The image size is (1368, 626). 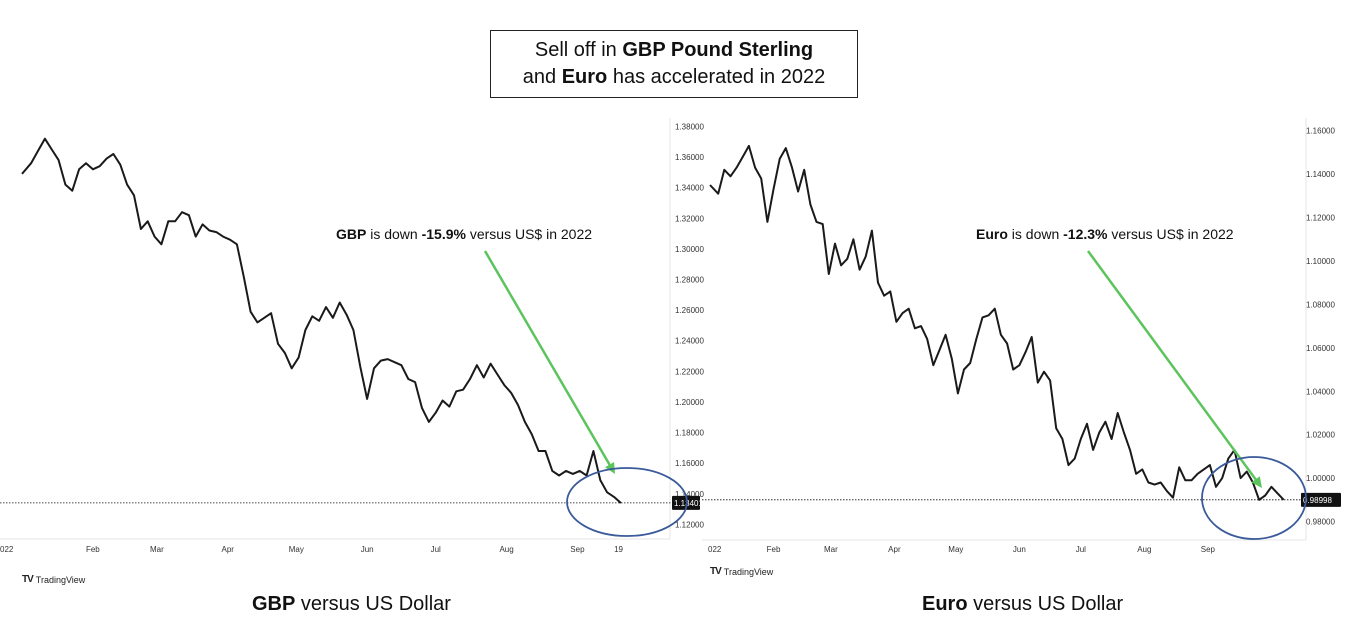 I want to click on euro-highlight-circle, so click(x=1254, y=498).